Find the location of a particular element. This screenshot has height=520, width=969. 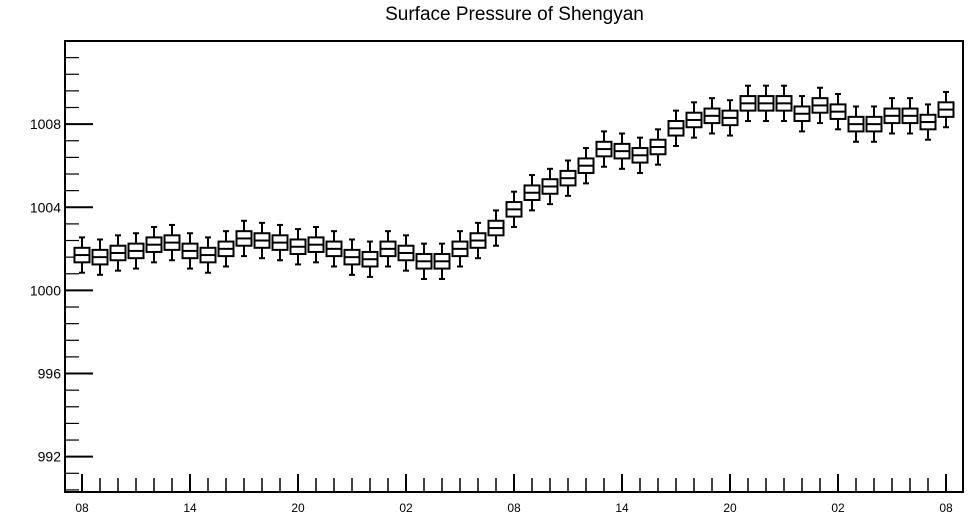

y-tick-label: 996 is located at coordinates (50, 374).